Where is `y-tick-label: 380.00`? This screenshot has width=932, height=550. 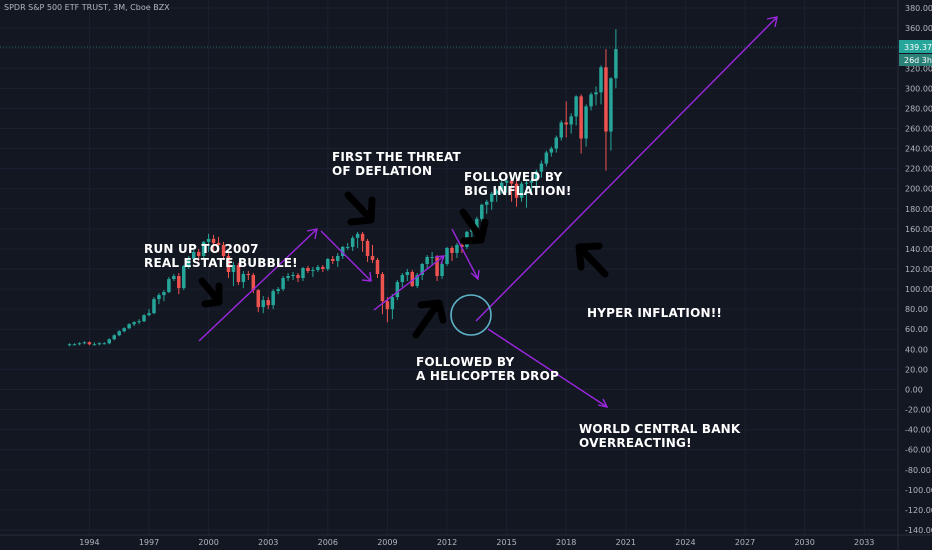 y-tick-label: 380.00 is located at coordinates (918, 8).